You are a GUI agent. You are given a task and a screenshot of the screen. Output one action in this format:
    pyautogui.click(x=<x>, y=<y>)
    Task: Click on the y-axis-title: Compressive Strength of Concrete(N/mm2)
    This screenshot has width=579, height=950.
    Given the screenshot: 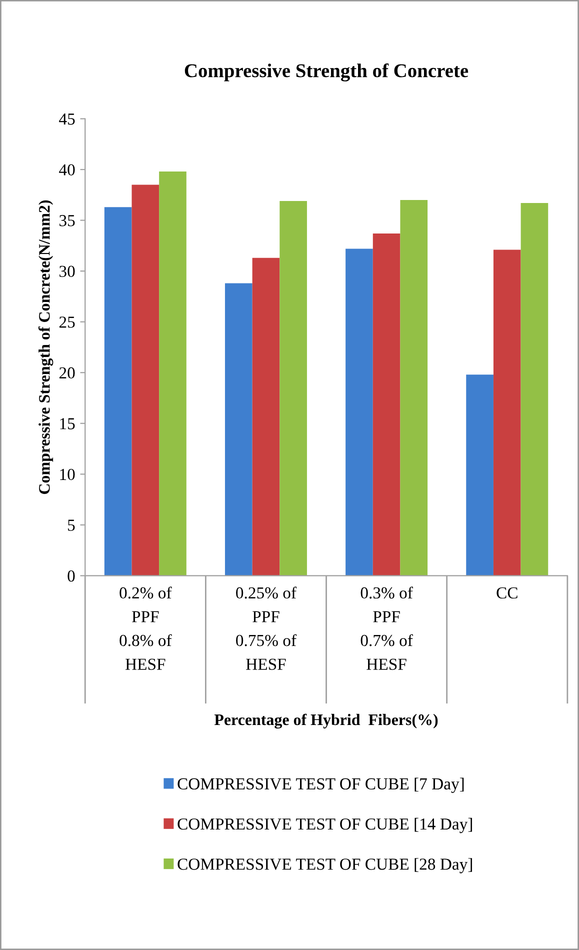 What is the action you would take?
    pyautogui.click(x=46, y=347)
    